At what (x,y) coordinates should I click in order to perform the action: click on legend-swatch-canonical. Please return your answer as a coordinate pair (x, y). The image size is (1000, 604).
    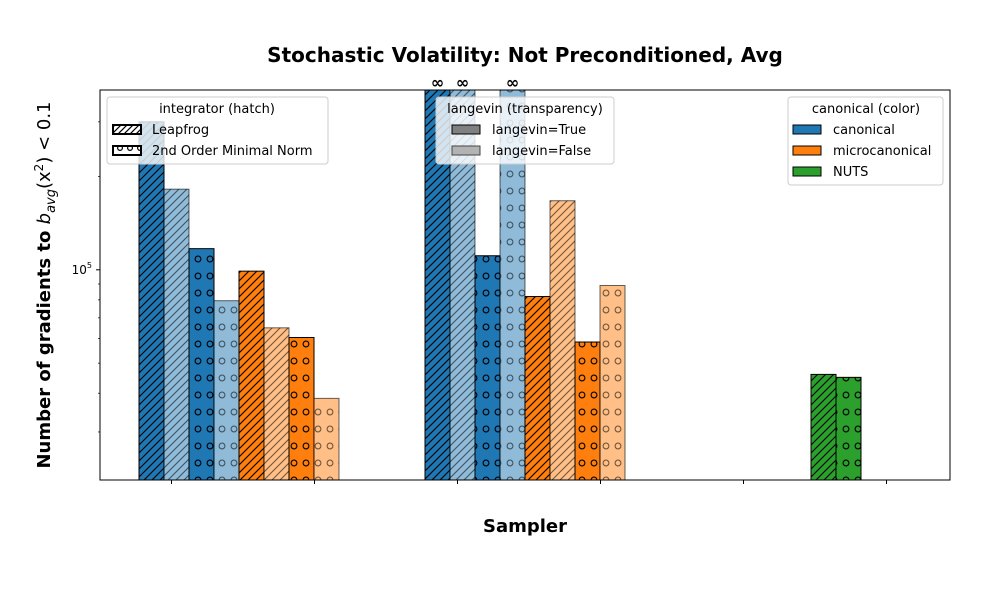
    Looking at the image, I should click on (807, 129).